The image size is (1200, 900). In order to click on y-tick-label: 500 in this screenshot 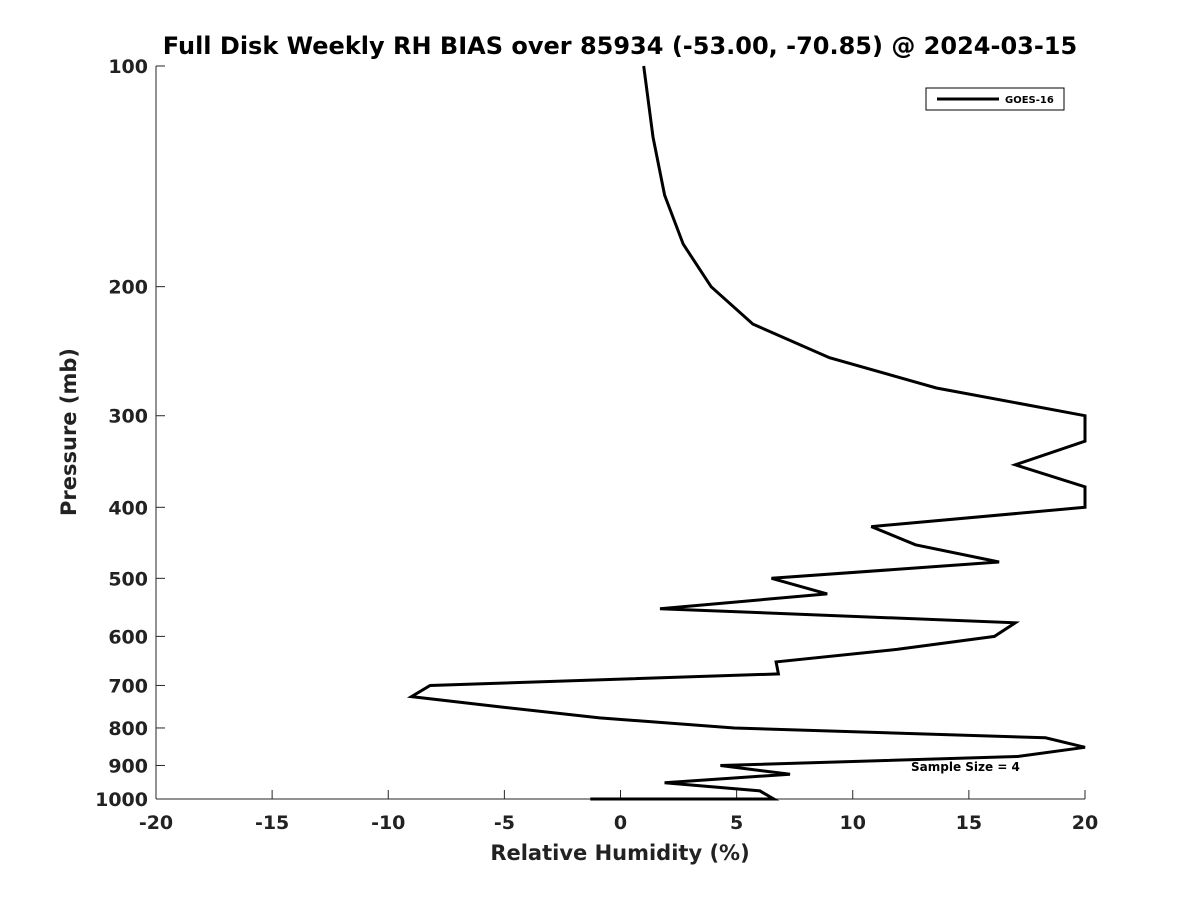, I will do `click(128, 579)`.